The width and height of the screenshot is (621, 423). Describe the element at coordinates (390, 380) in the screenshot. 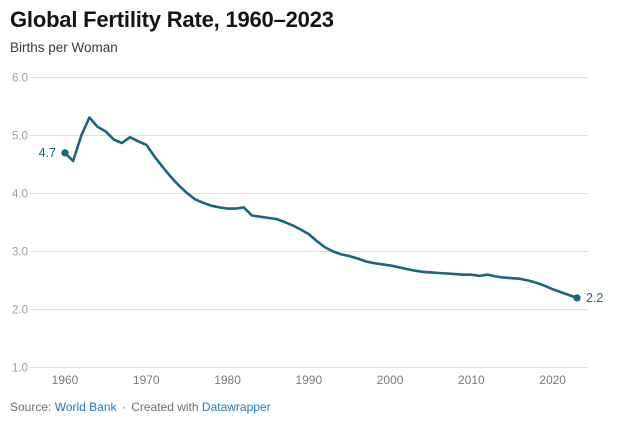

I see `x-axis-tick-label: 2000` at that location.